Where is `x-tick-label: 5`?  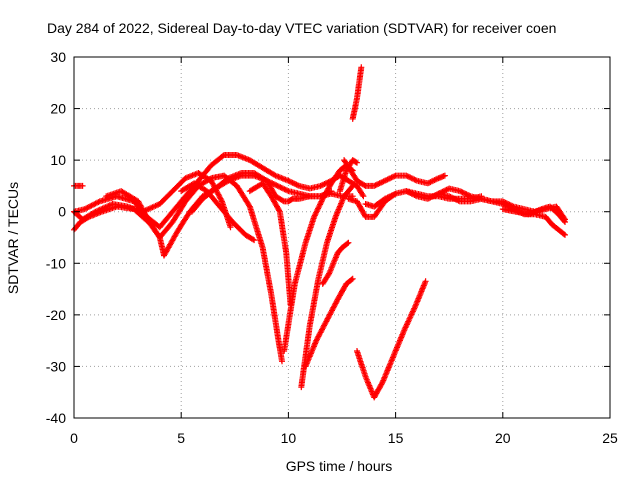 x-tick-label: 5 is located at coordinates (181, 438).